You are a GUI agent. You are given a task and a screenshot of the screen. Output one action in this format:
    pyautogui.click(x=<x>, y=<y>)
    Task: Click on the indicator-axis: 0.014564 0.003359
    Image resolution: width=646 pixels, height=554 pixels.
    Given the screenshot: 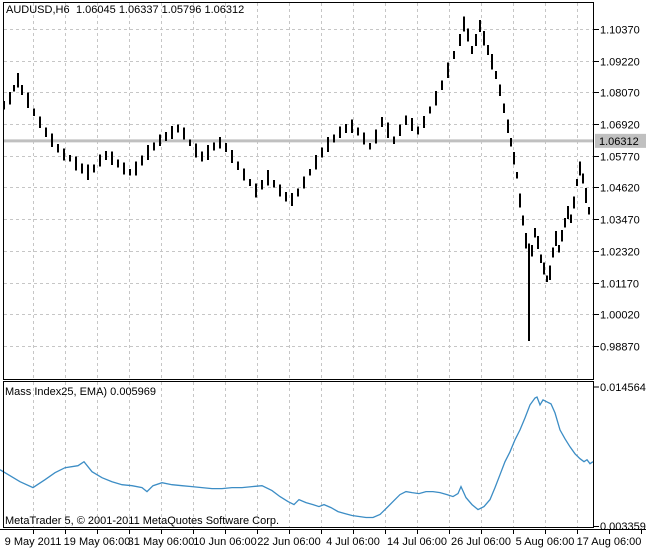 What is the action you would take?
    pyautogui.click(x=619, y=457)
    